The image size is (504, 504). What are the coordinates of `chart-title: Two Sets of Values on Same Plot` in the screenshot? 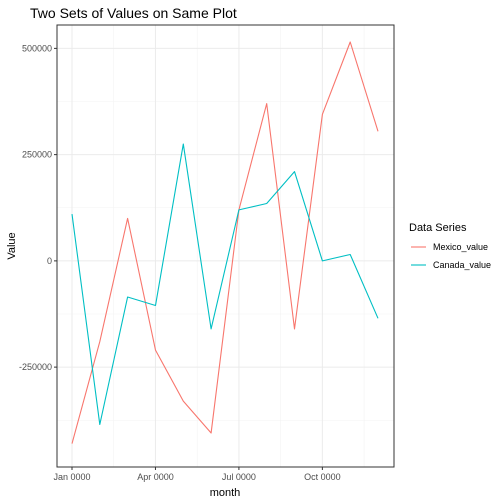 It's located at (133, 13).